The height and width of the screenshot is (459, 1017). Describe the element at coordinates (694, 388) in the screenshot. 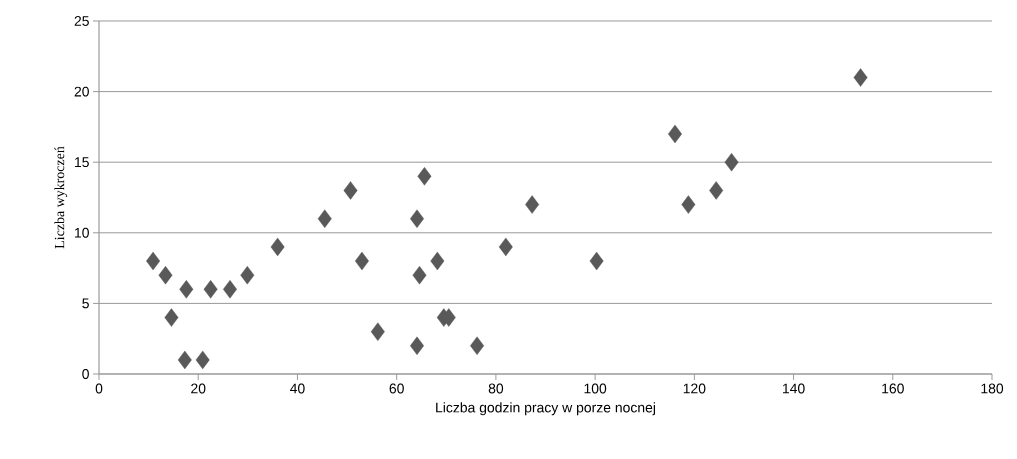

I see `x-tick-label: 120` at that location.